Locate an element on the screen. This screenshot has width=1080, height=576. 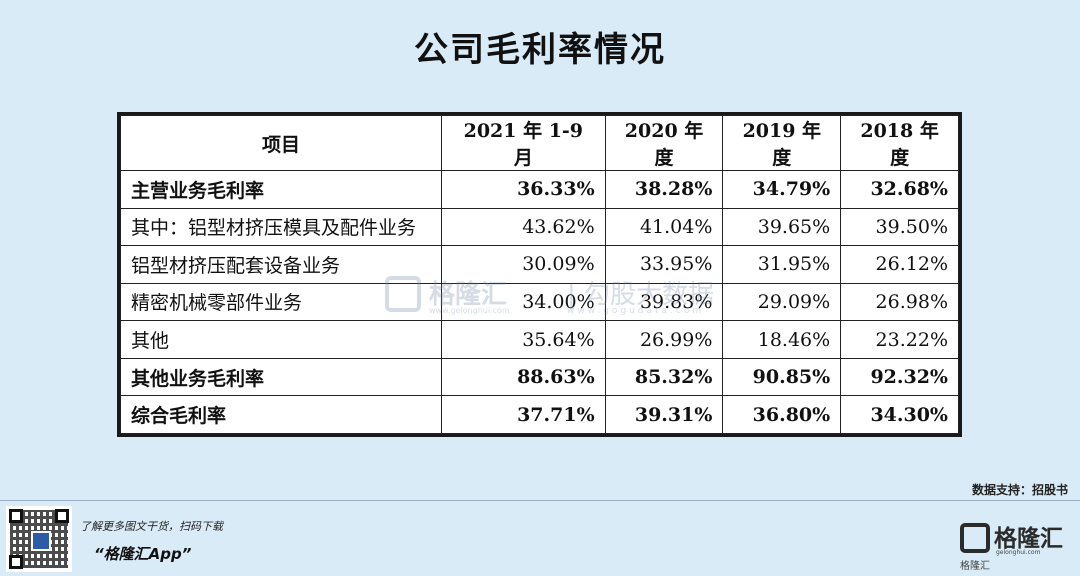
column-header-item: 项目 is located at coordinates (281, 143).